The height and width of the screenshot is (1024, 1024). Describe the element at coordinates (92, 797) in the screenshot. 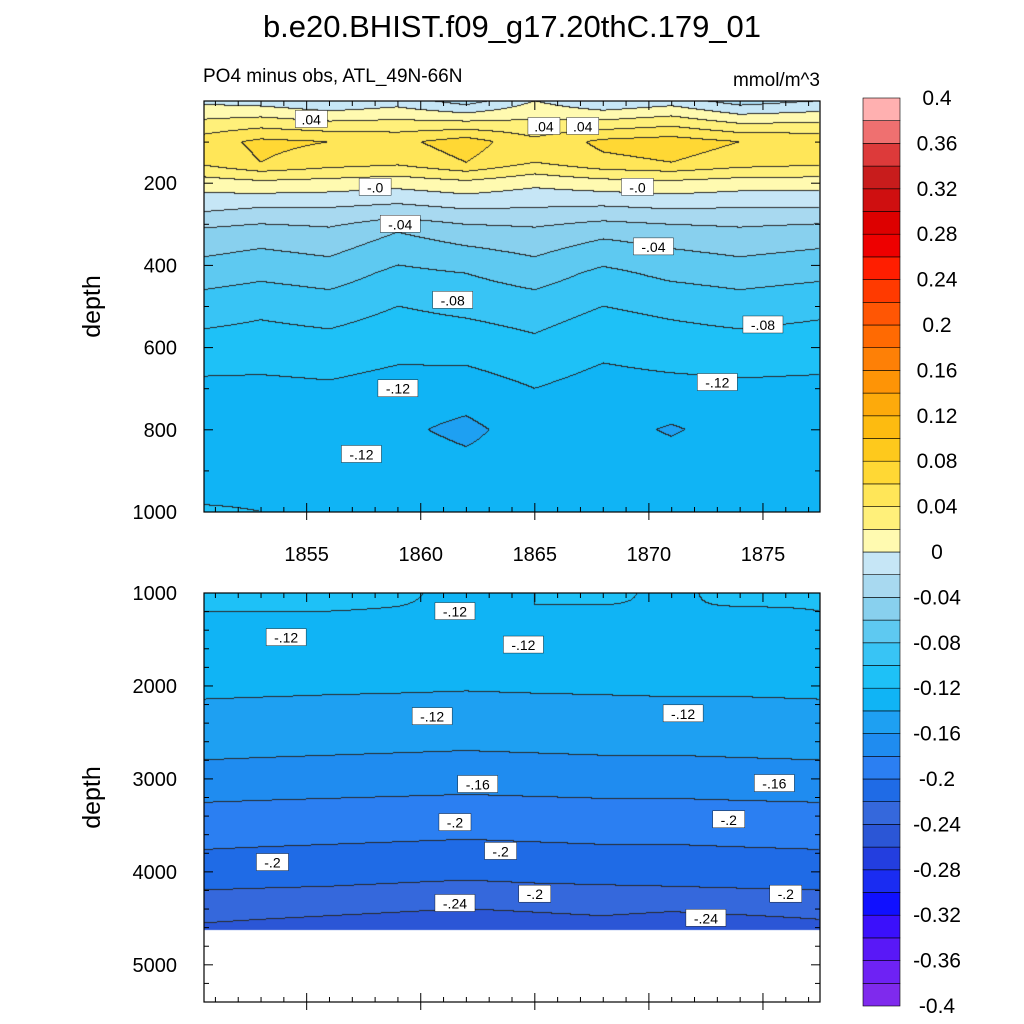

I see `y-axis-label: depth` at that location.